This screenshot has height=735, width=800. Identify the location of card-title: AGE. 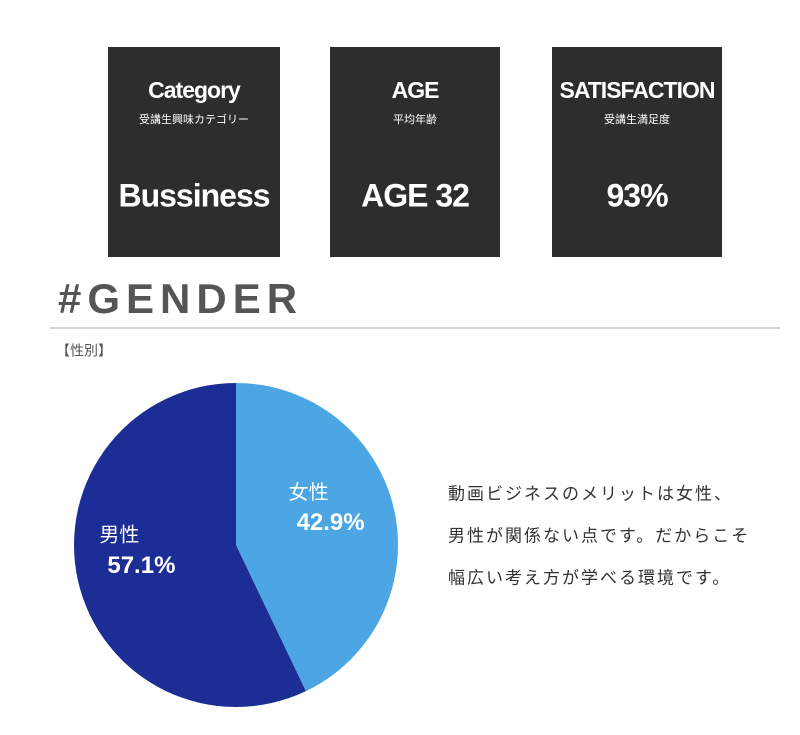
(416, 90).